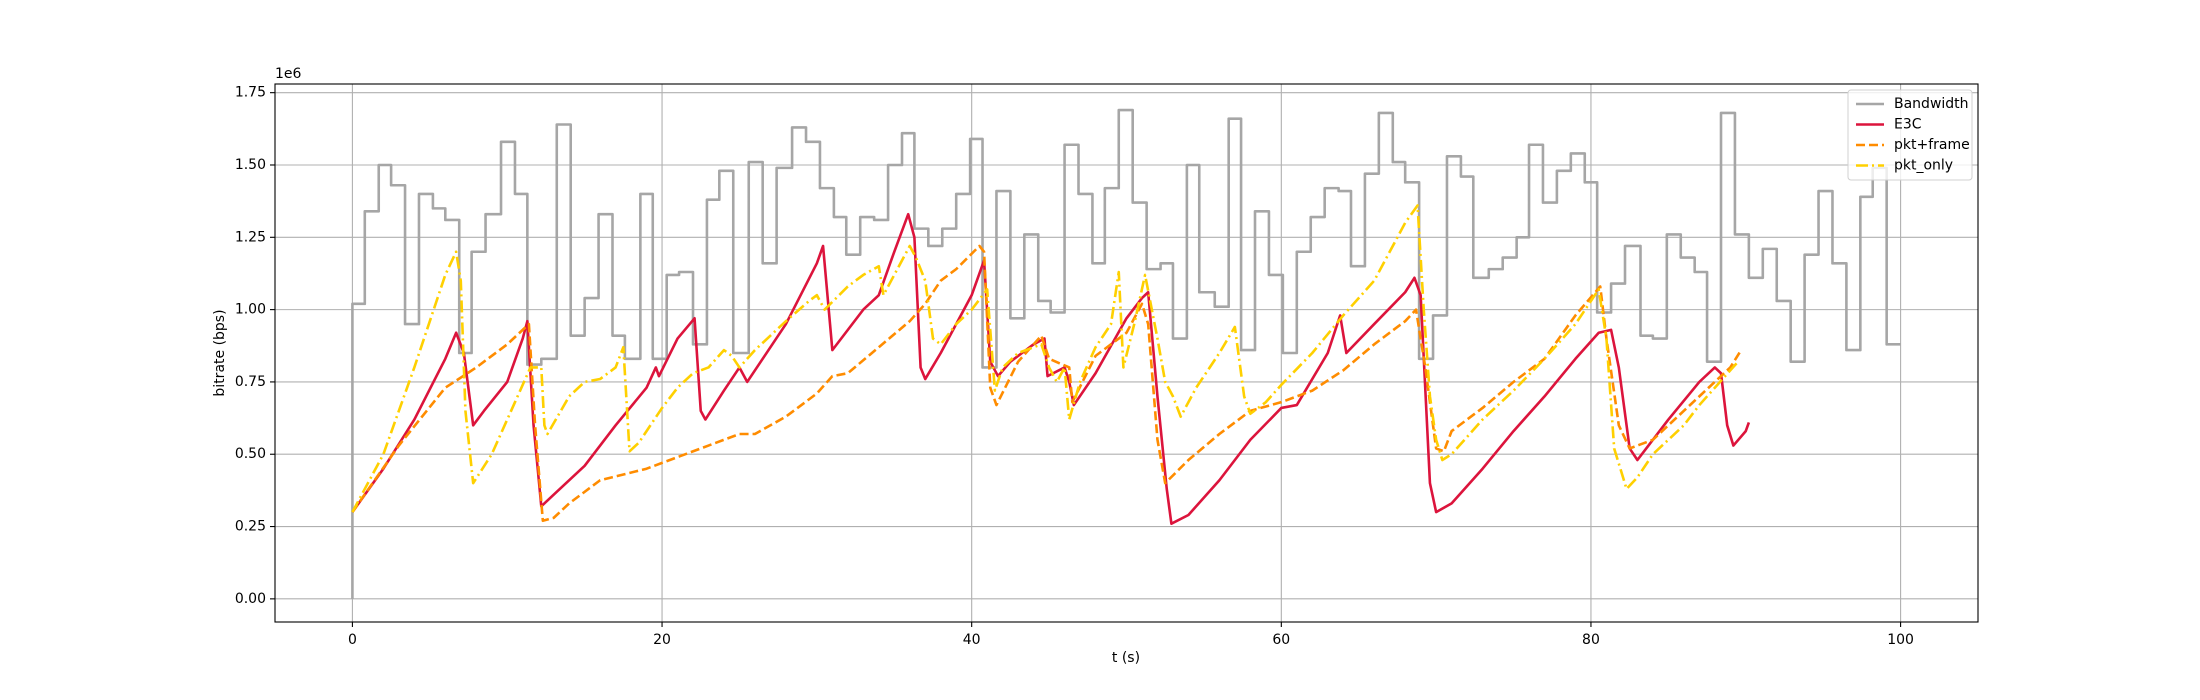 Image resolution: width=2200 pixels, height=700 pixels. What do you see at coordinates (250, 599) in the screenshot?
I see `y-tick-label: 0.00` at bounding box center [250, 599].